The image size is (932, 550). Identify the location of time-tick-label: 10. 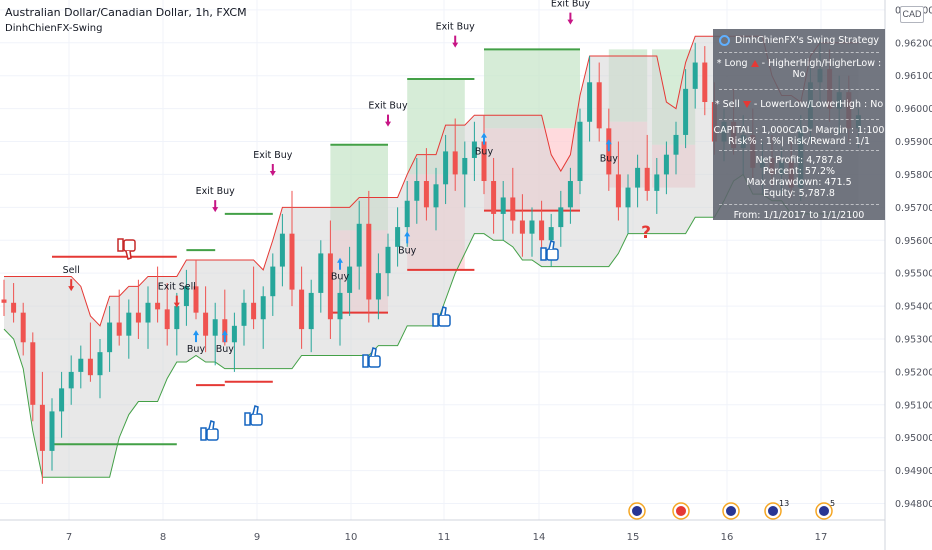
(351, 537).